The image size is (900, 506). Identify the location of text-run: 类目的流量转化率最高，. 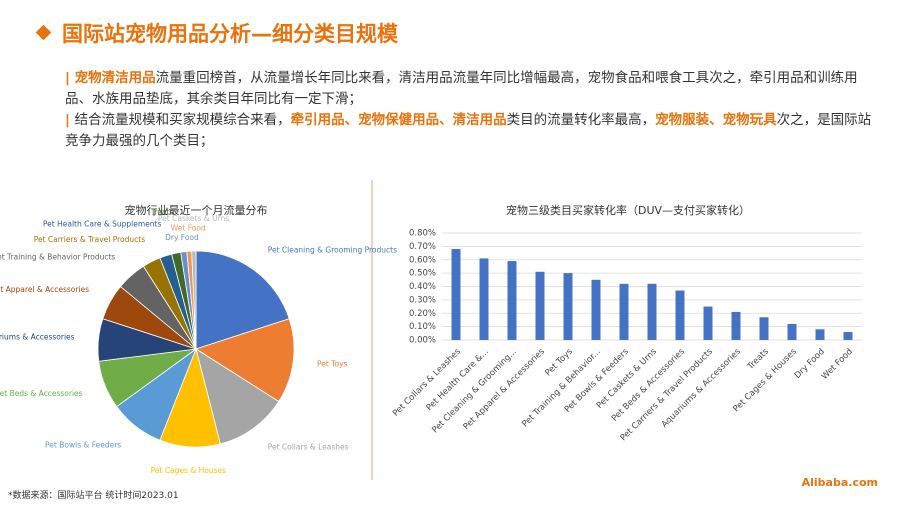
(581, 120).